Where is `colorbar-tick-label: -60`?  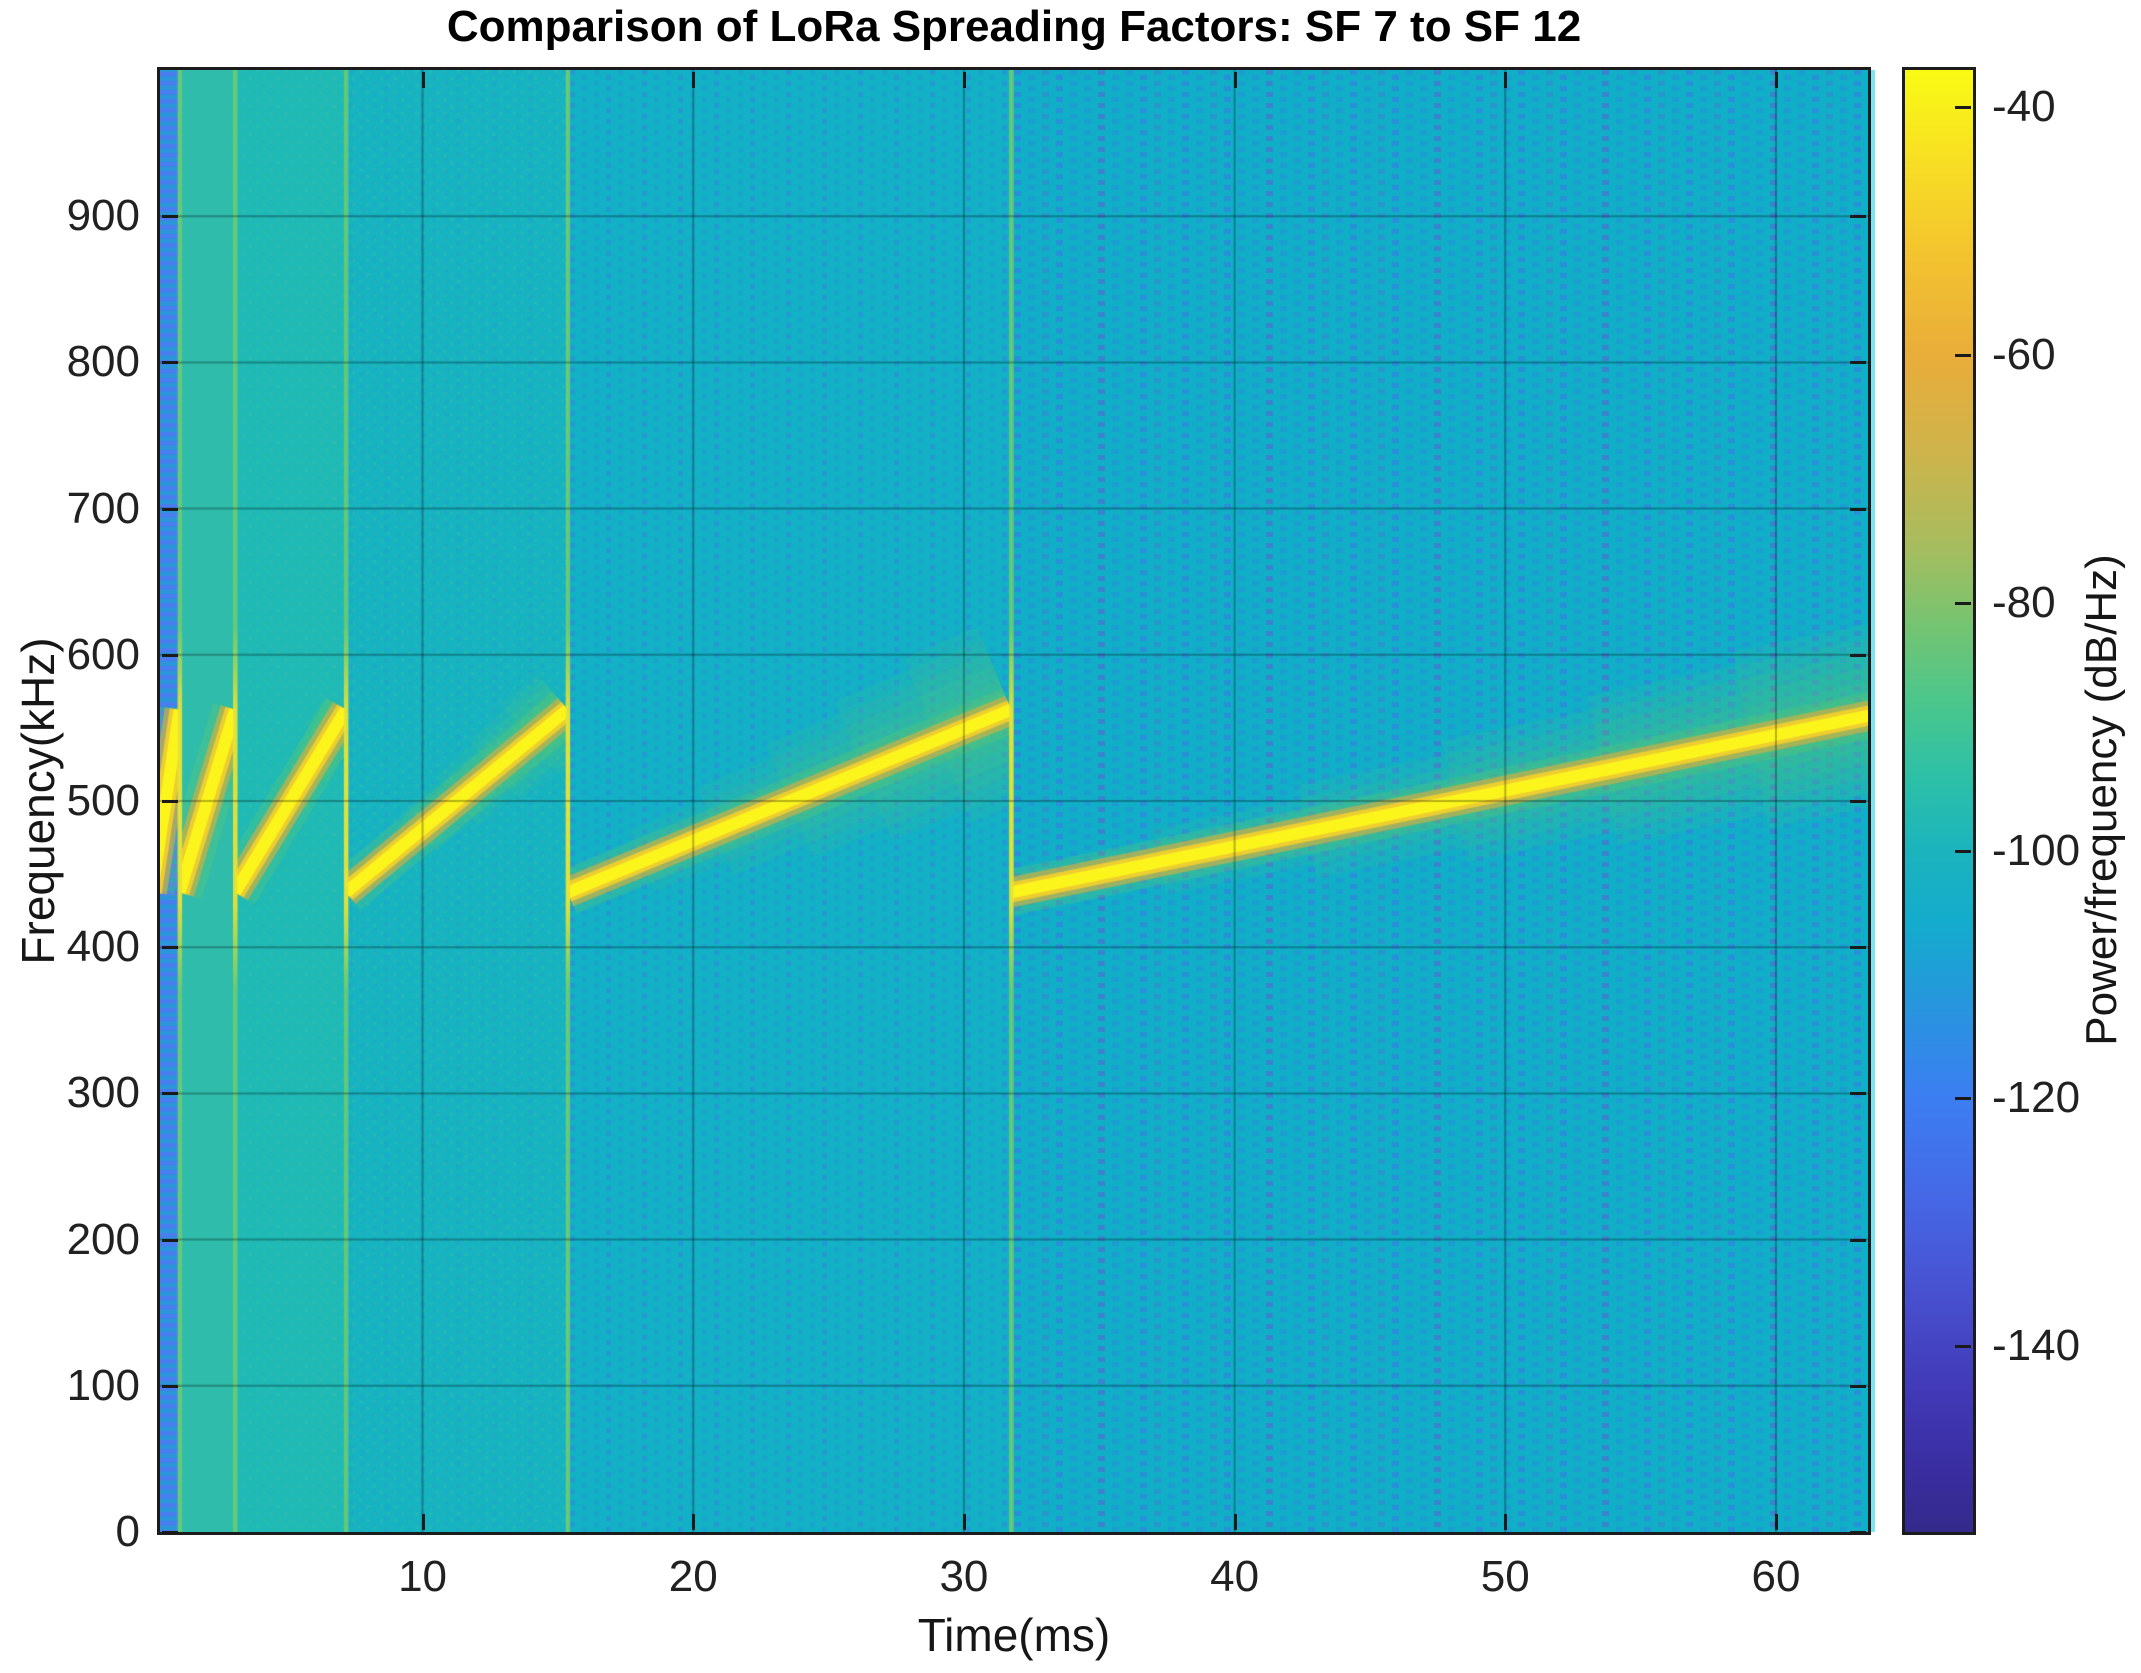
colorbar-tick-label: -60 is located at coordinates (2024, 354).